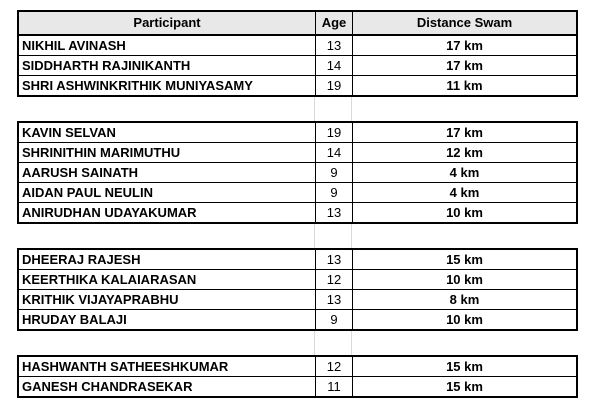 The image size is (606, 420). What do you see at coordinates (125, 366) in the screenshot?
I see `participant-cell: HASHWANTH SATHEESHKUMAR` at bounding box center [125, 366].